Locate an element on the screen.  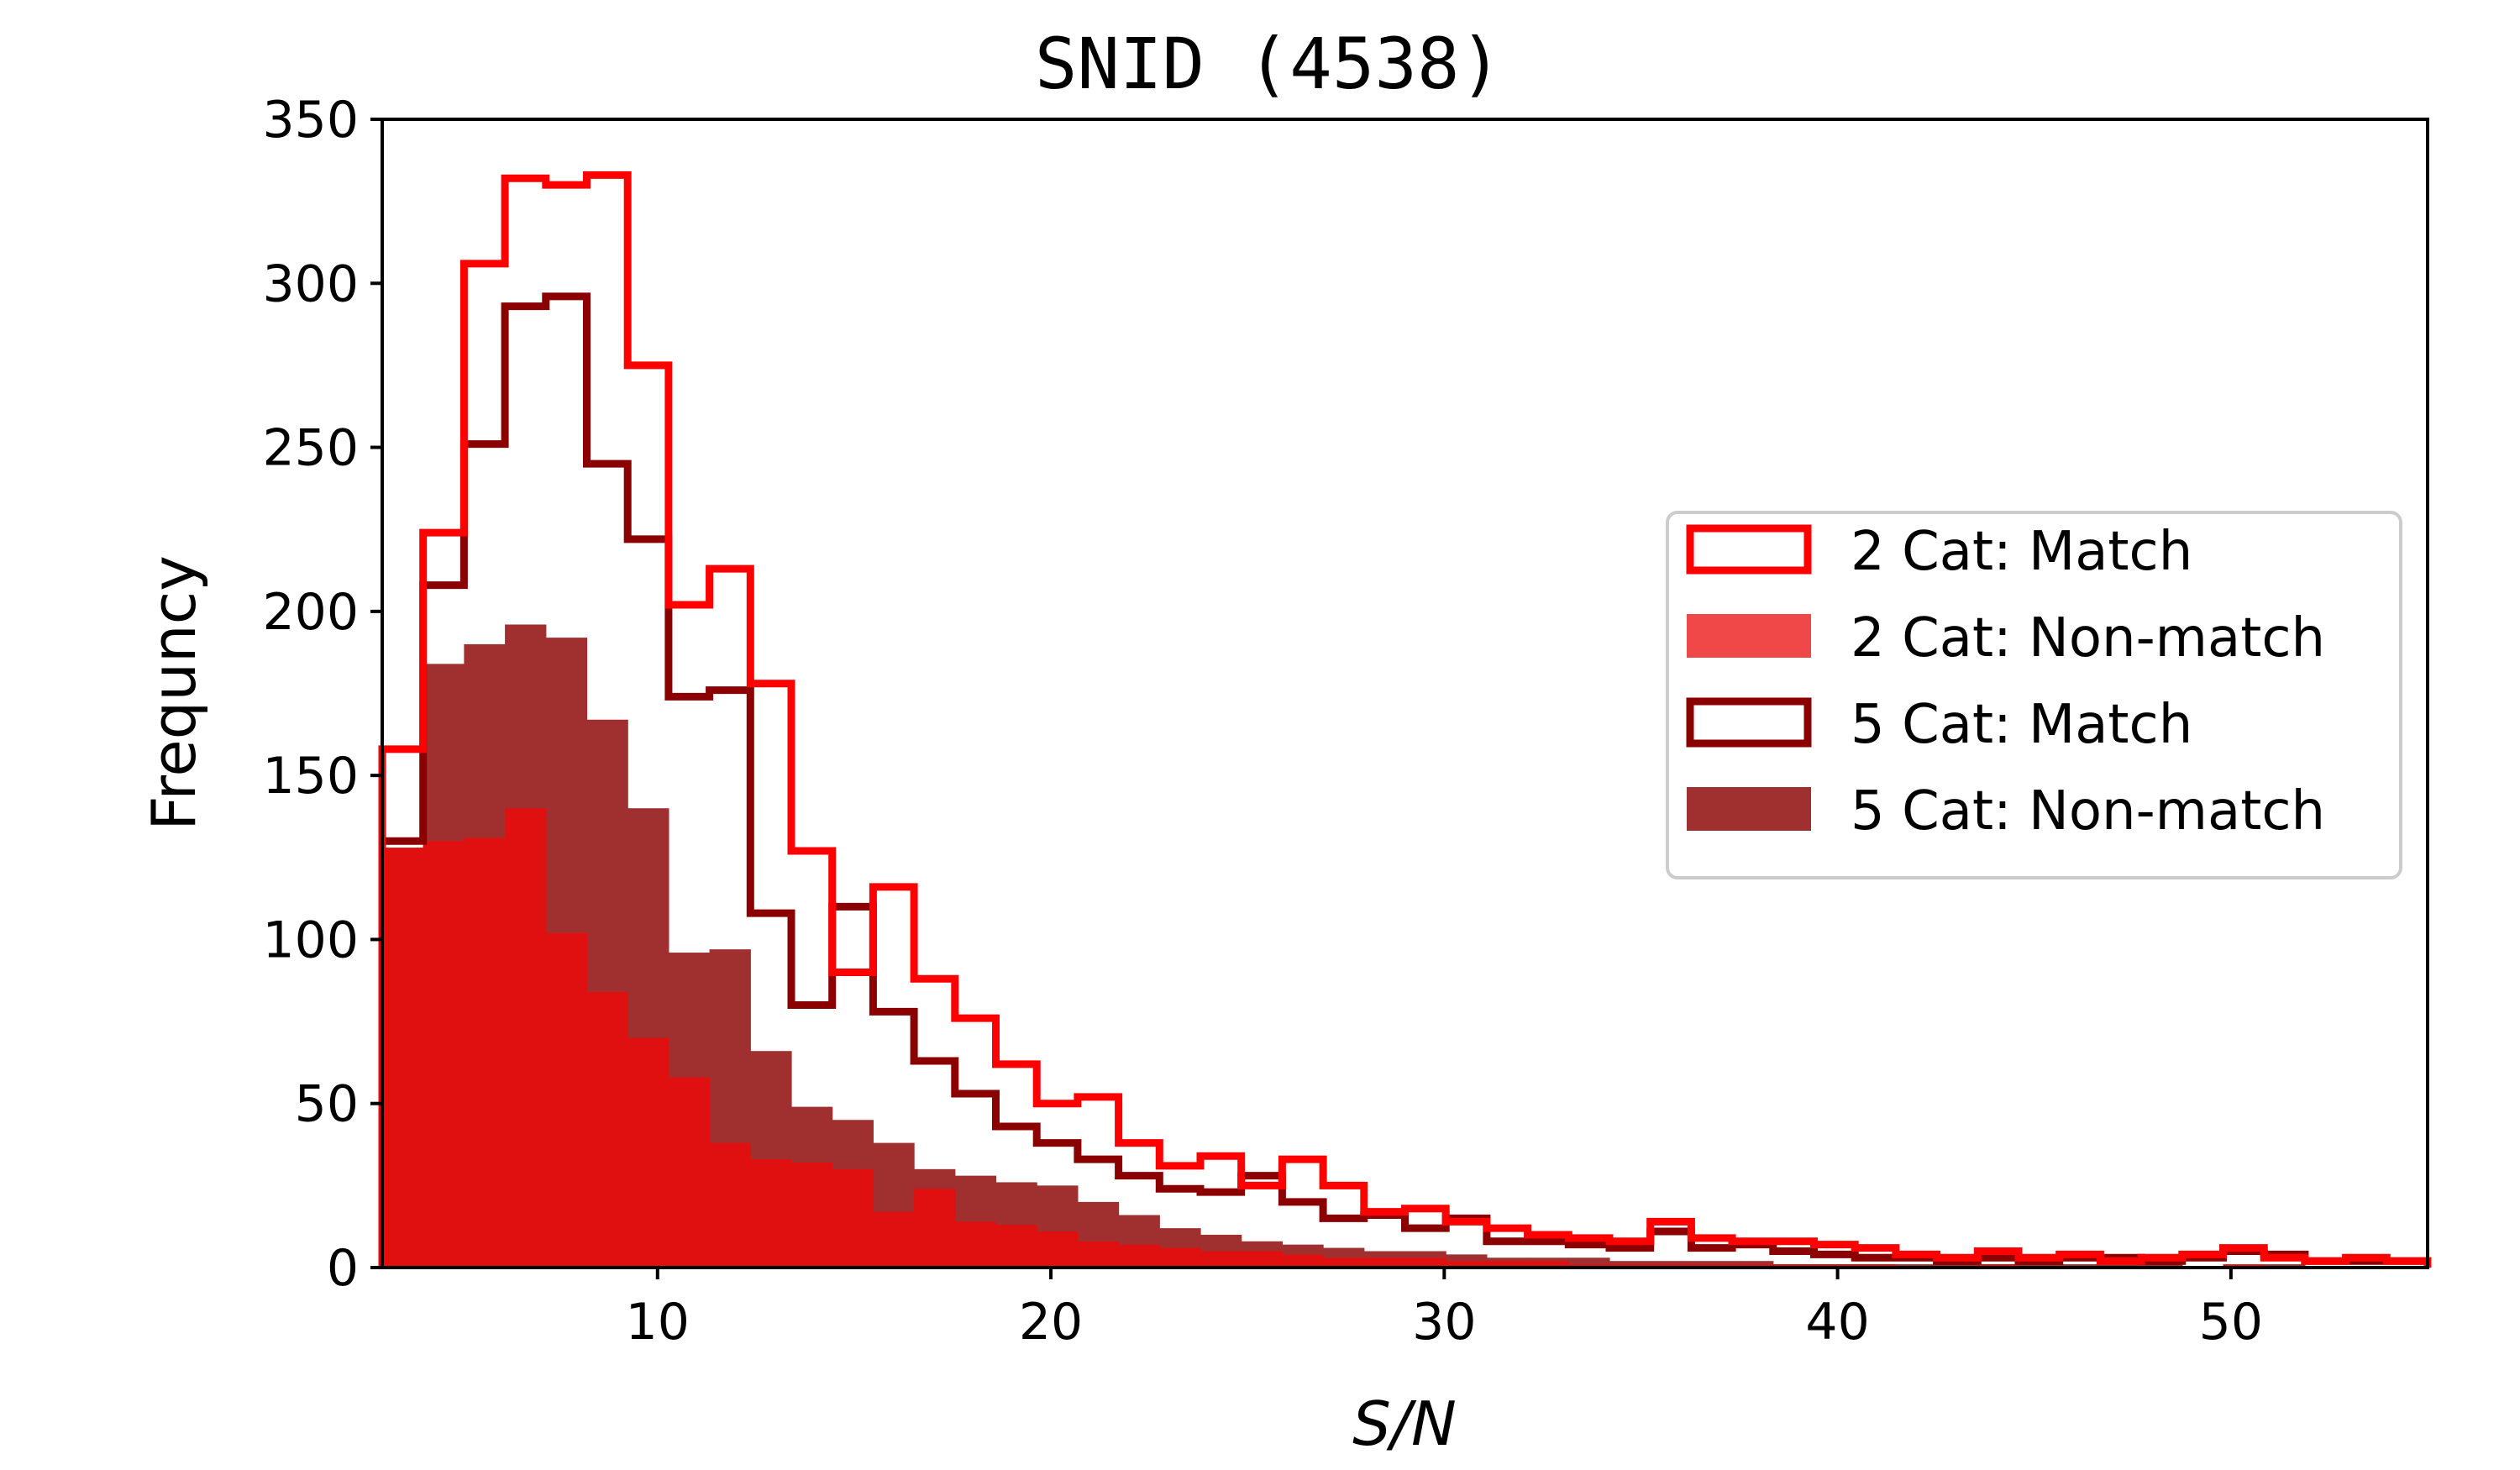
x-tick-label: 10 is located at coordinates (658, 1322).